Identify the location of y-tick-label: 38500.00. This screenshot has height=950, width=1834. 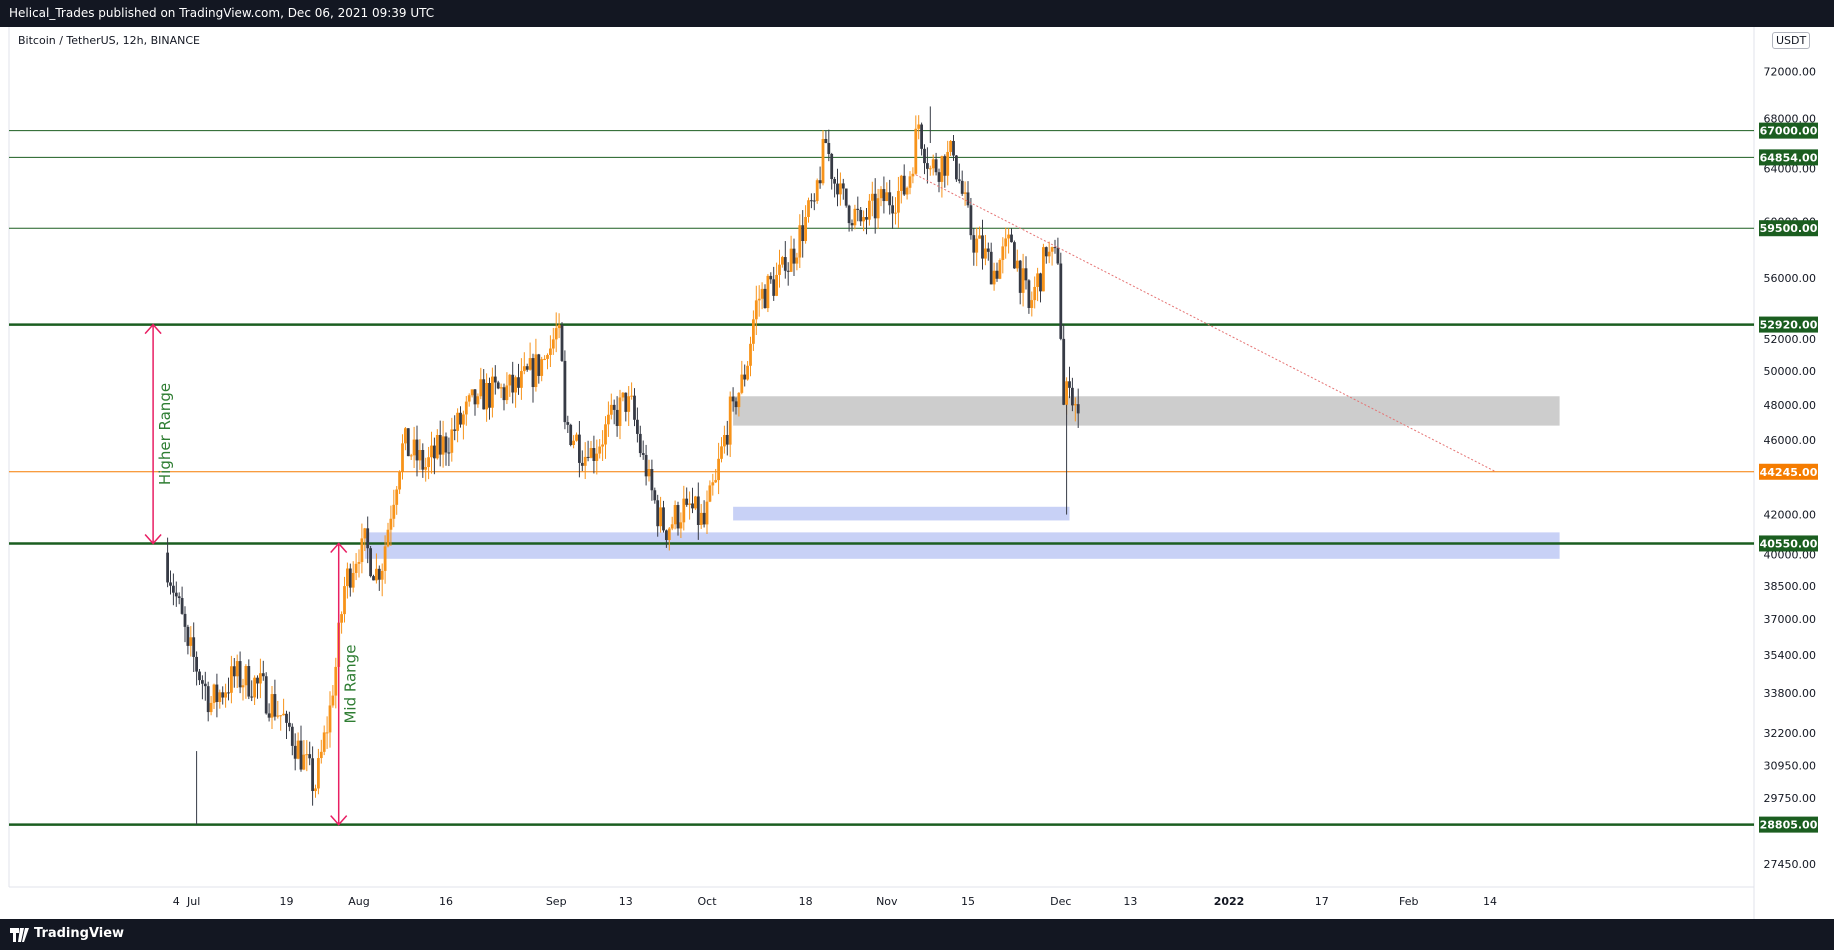
(1790, 586).